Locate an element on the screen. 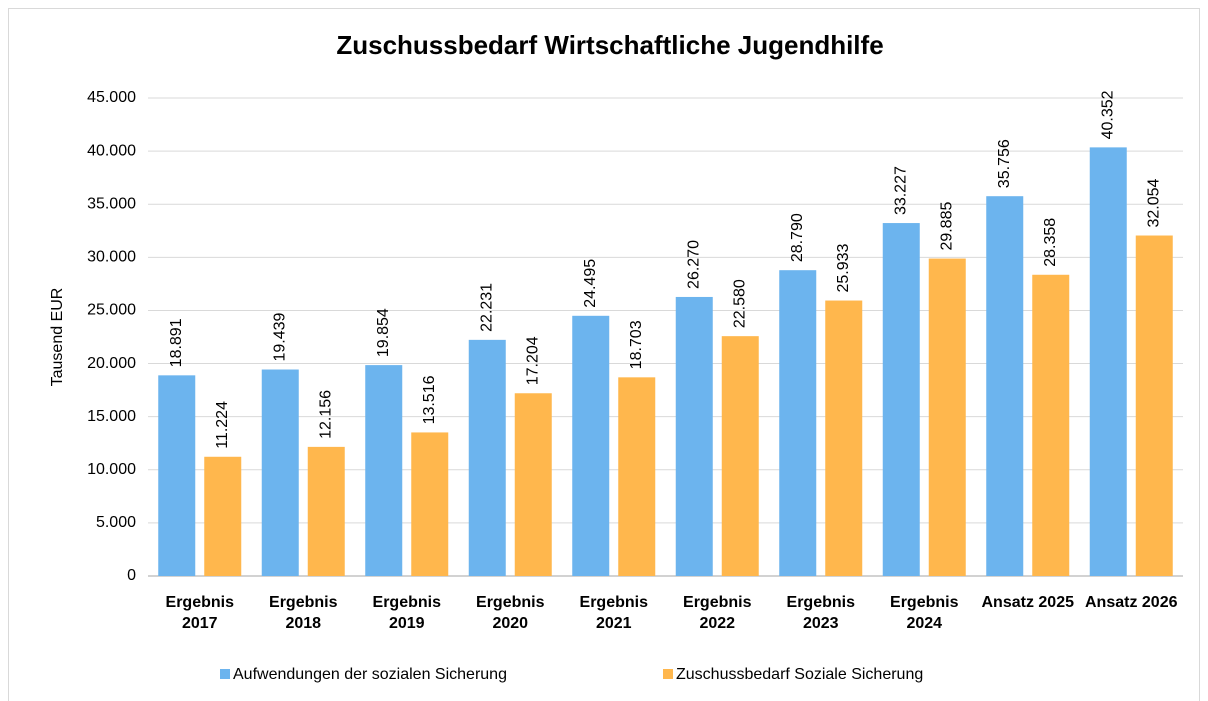 Image resolution: width=1208 pixels, height=701 pixels. x-tick-label: Ergebnis 2017 is located at coordinates (199, 613).